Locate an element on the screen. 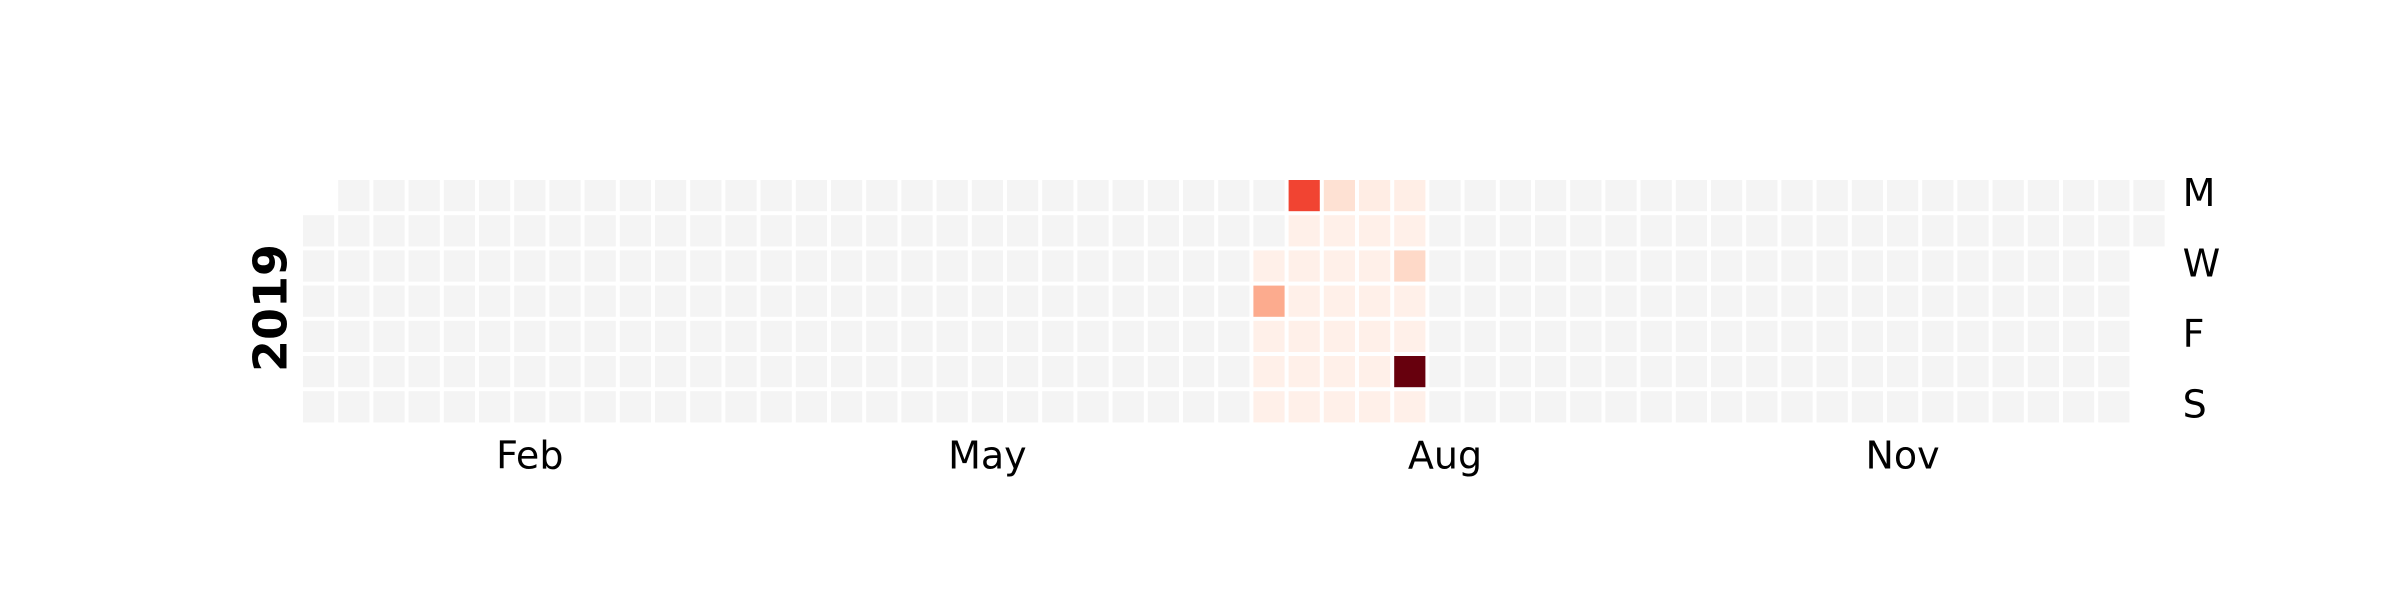 Image resolution: width=2400 pixels, height=600 pixels. month-label: Feb is located at coordinates (529, 455).